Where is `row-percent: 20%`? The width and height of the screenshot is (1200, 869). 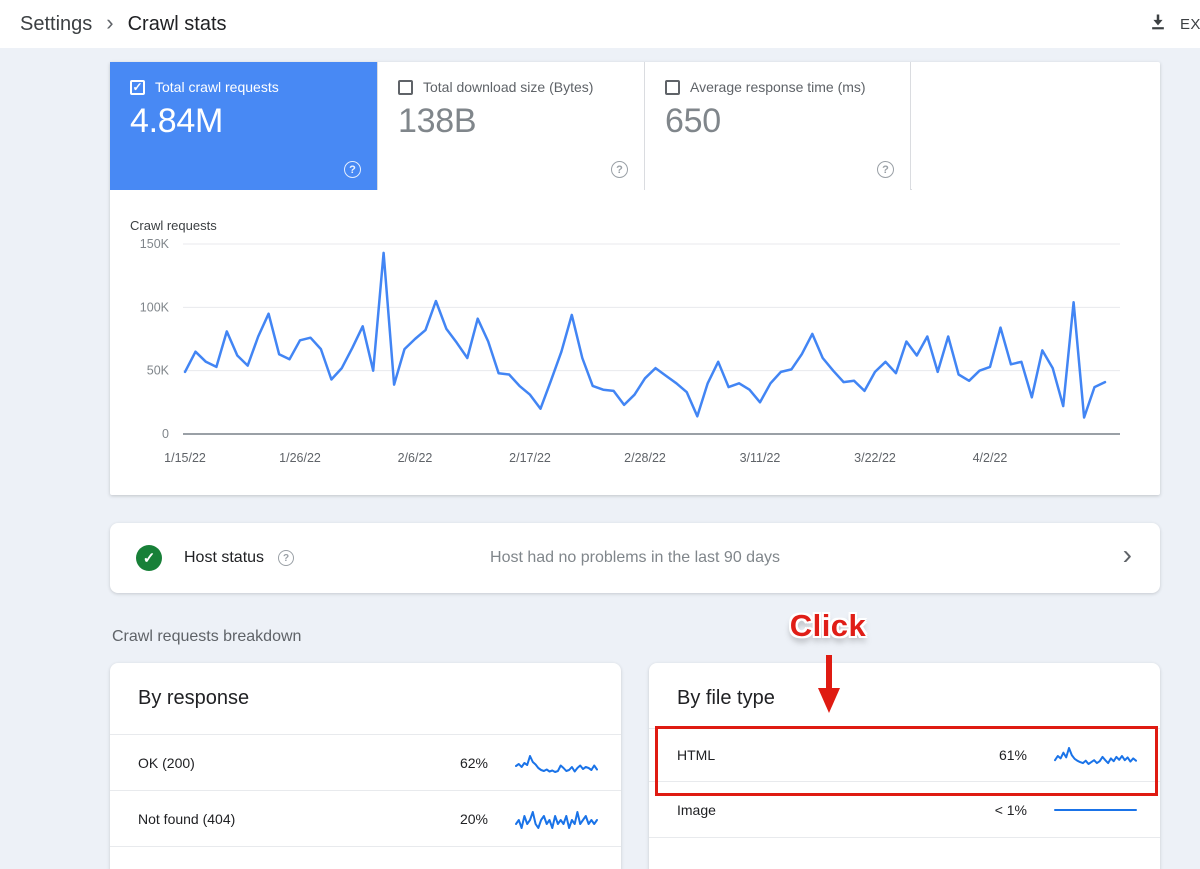
row-percent: 20% is located at coordinates (473, 818).